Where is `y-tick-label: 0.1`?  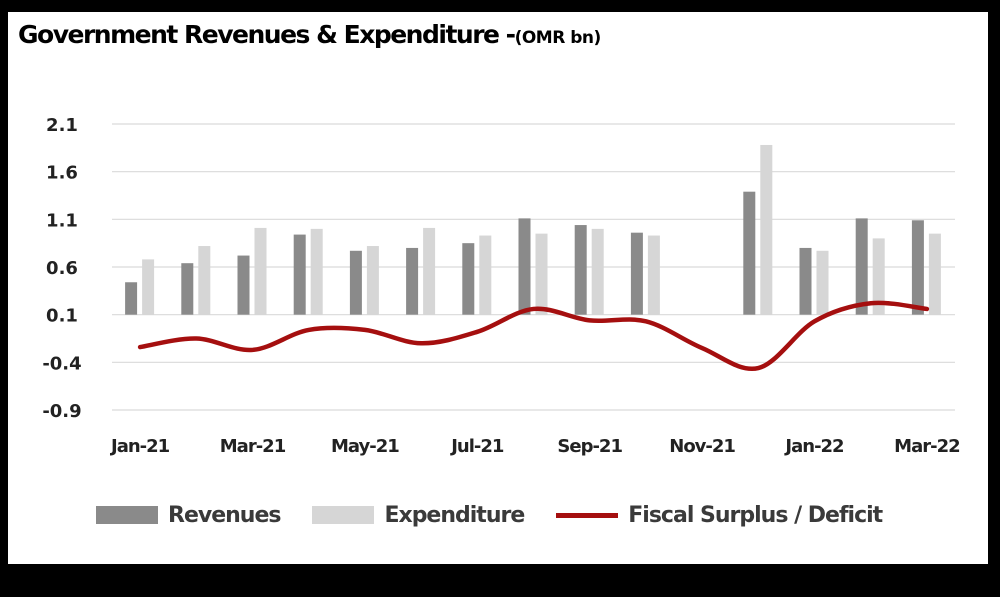 y-tick-label: 0.1 is located at coordinates (62, 316).